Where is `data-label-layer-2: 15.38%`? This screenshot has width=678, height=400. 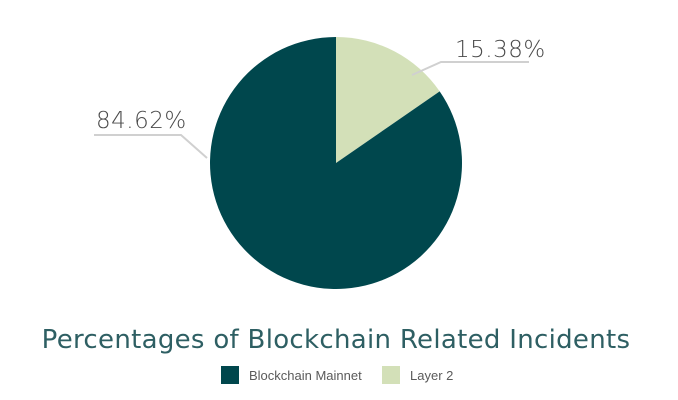 data-label-layer-2: 15.38% is located at coordinates (500, 50).